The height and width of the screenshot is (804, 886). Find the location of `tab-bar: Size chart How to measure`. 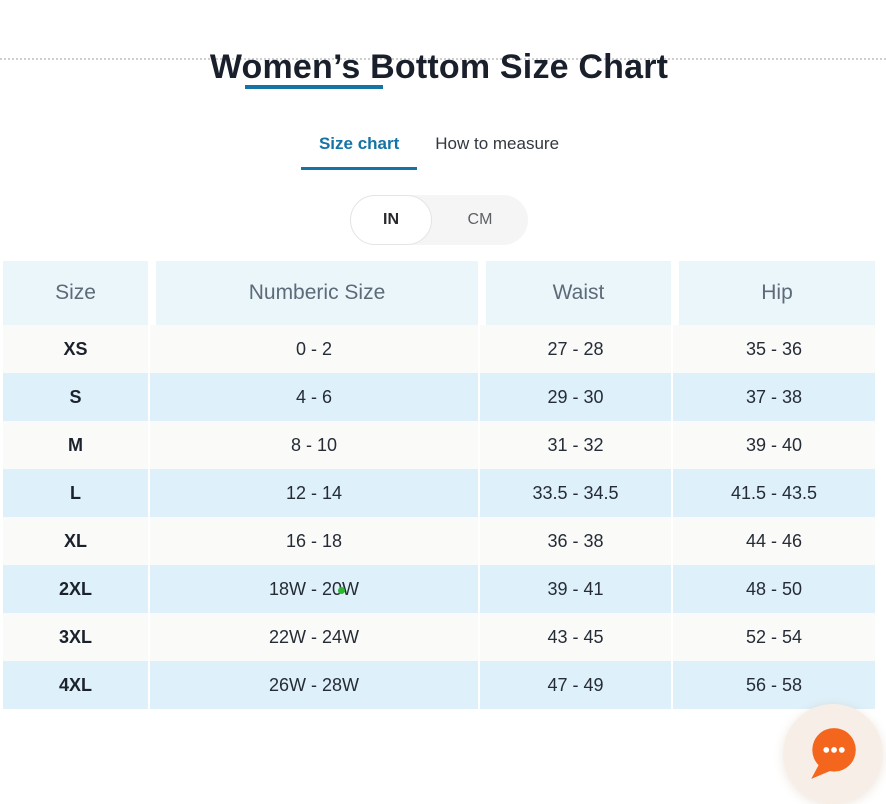

tab-bar: Size chart How to measure is located at coordinates (439, 152).